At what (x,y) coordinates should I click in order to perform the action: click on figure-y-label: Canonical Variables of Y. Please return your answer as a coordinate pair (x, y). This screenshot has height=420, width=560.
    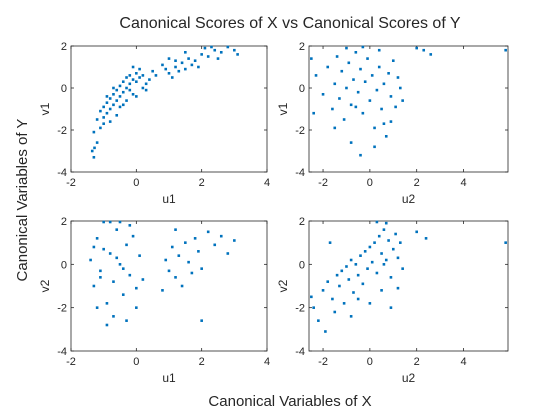
    Looking at the image, I should click on (22, 200).